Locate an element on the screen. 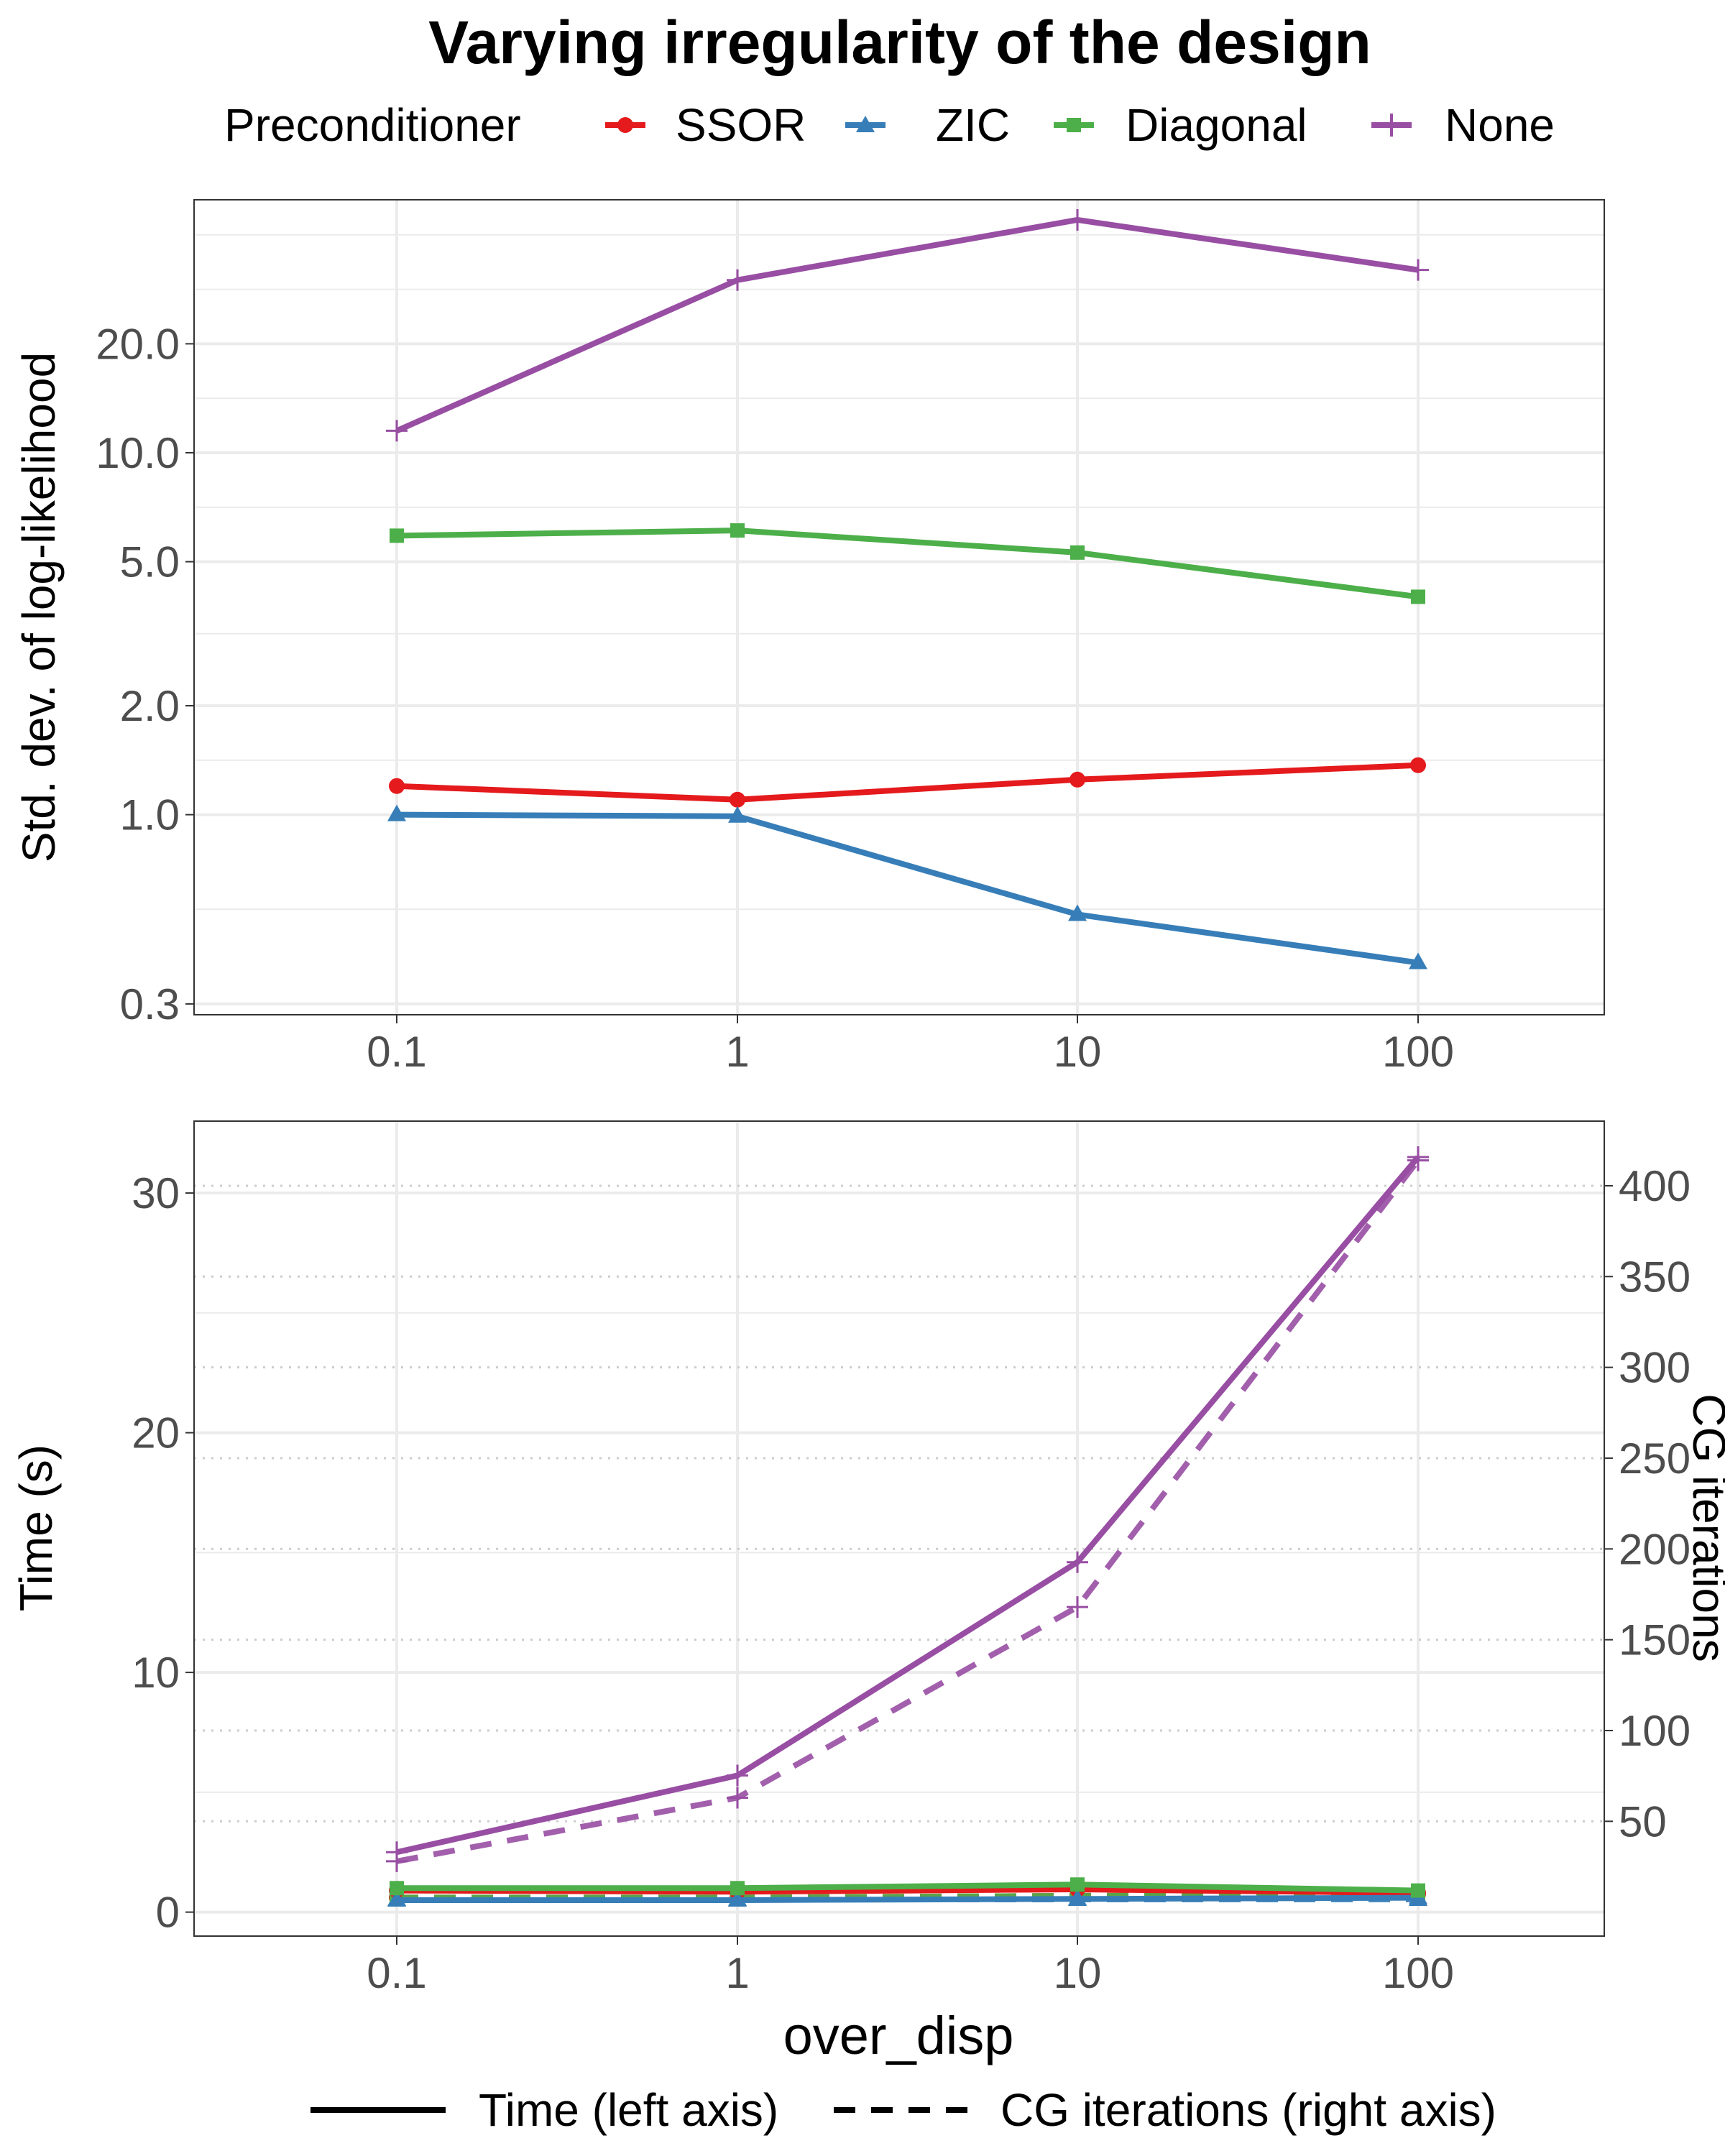  legend-entry-ssor: SSOR is located at coordinates (705, 125).